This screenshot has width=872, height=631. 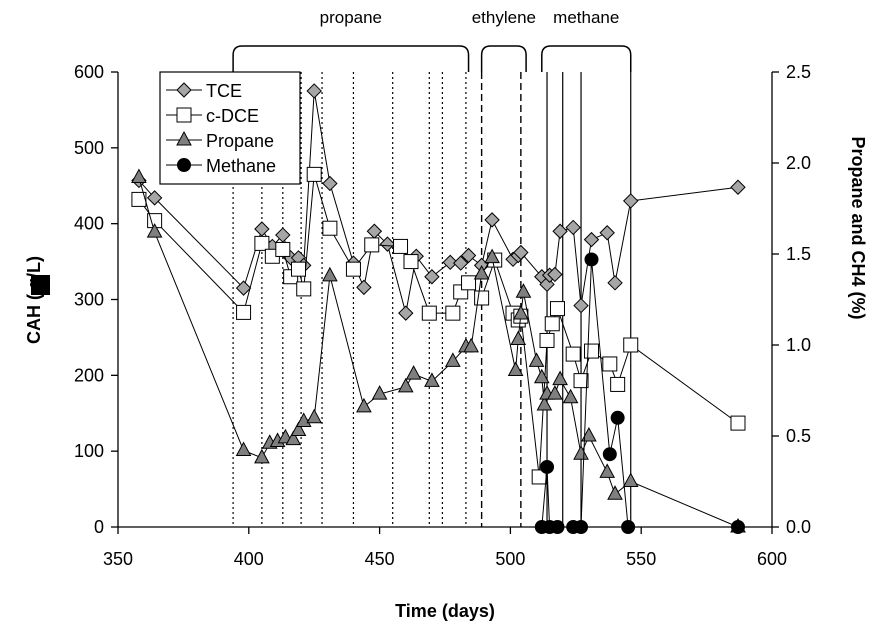 I want to click on x-tick-label: 550, so click(x=641, y=559).